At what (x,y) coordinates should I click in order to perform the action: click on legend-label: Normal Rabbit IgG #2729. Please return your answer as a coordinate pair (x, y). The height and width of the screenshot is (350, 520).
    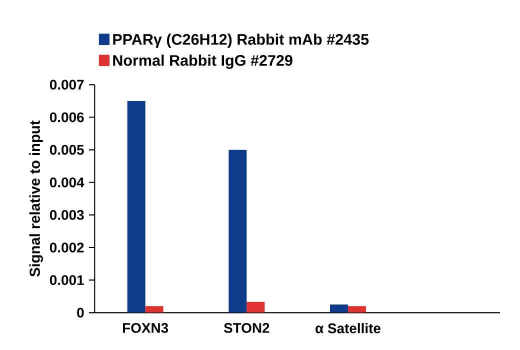
    Looking at the image, I should click on (202, 61).